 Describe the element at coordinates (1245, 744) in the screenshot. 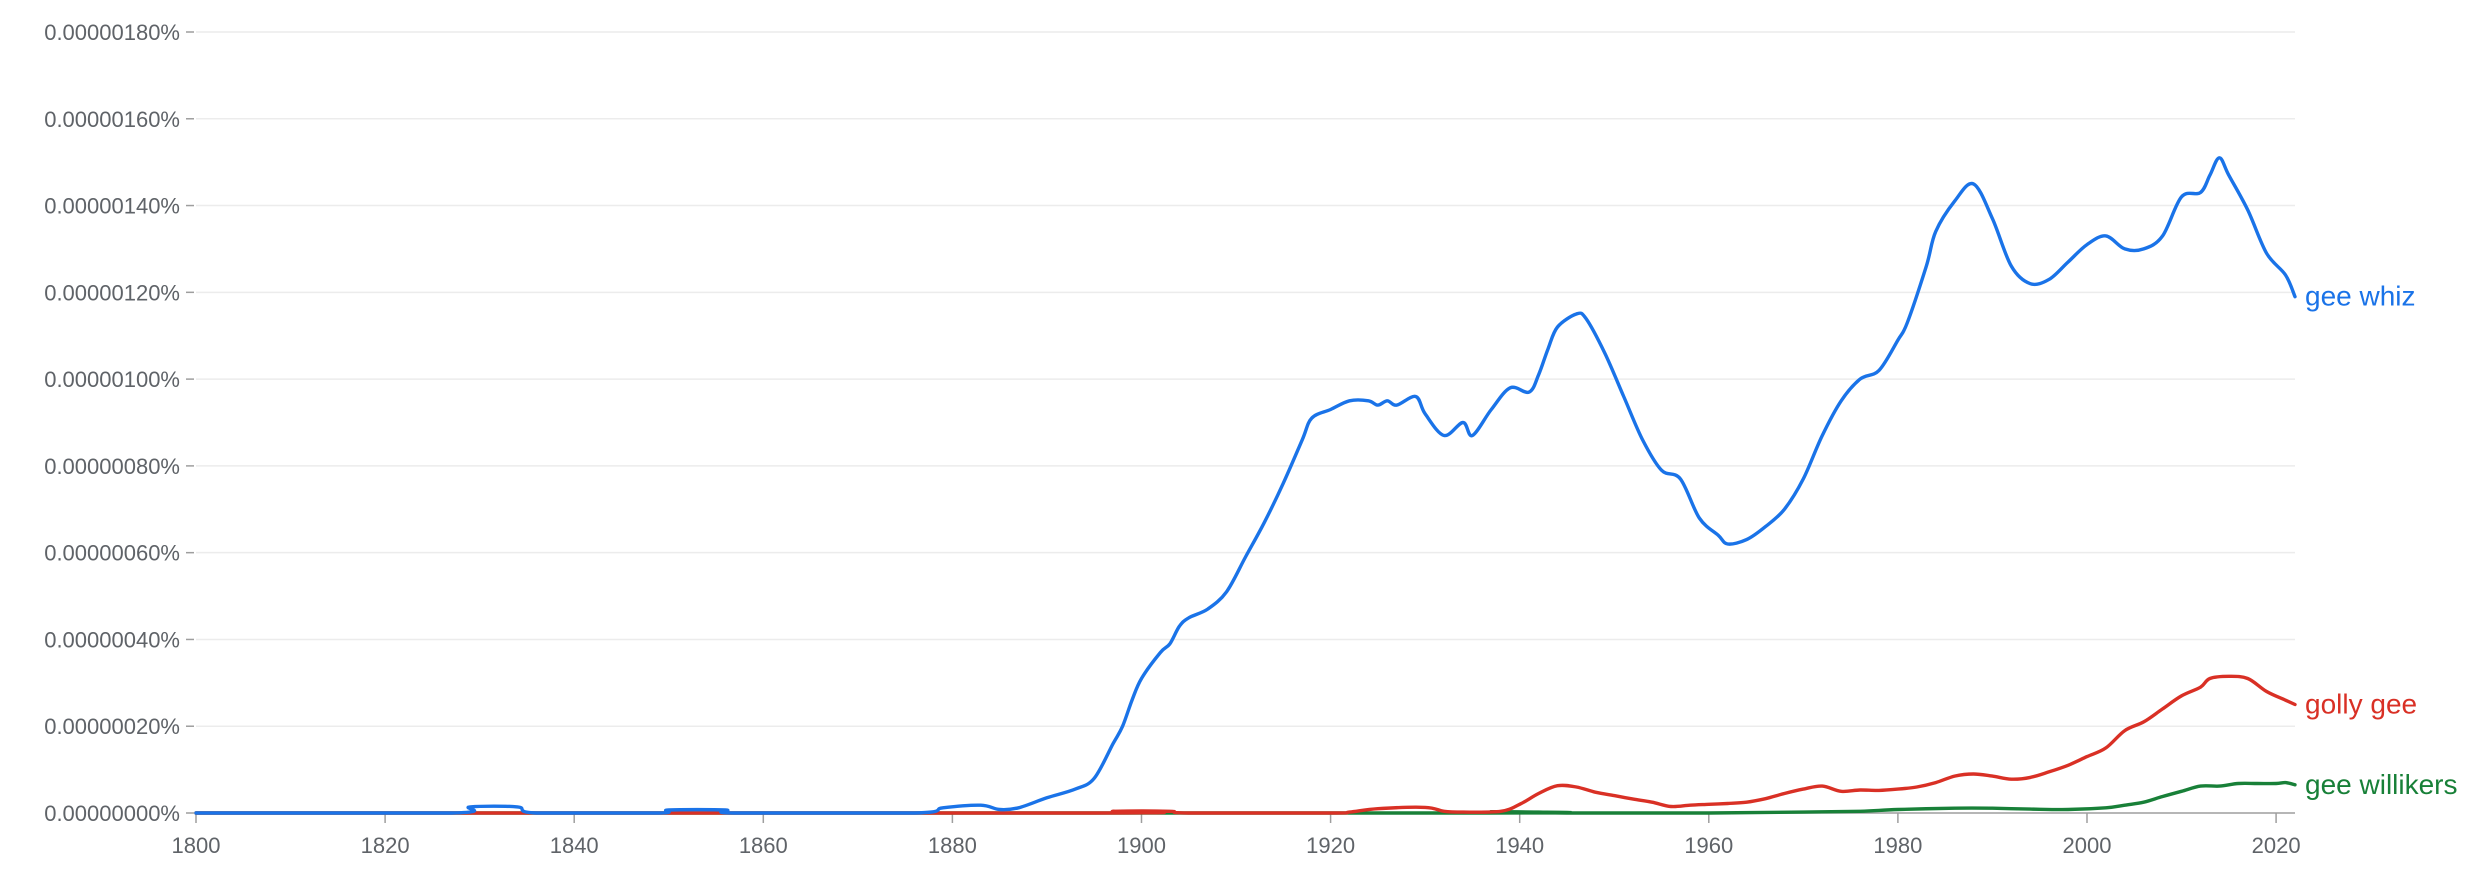

I see `series-line-golly-gee` at that location.